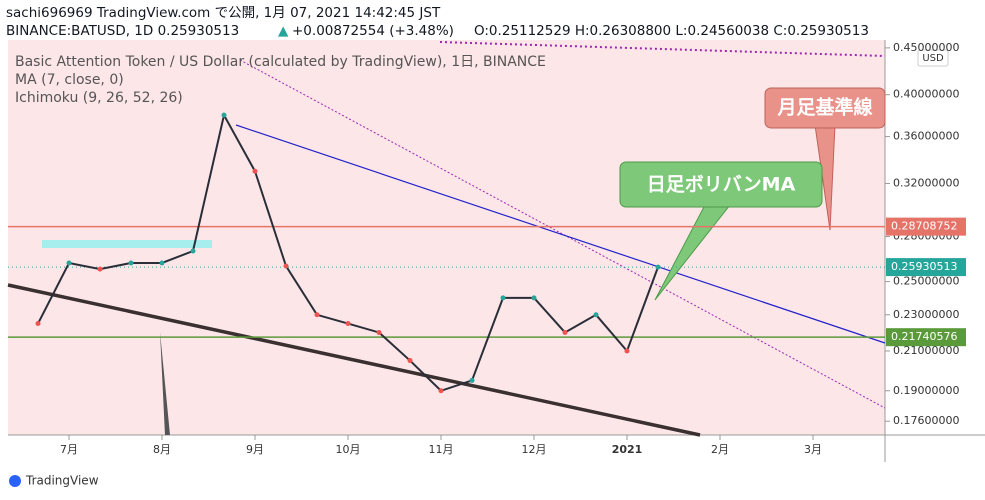 This screenshot has height=500, width=985. Describe the element at coordinates (15, 481) in the screenshot. I see `logo` at that location.